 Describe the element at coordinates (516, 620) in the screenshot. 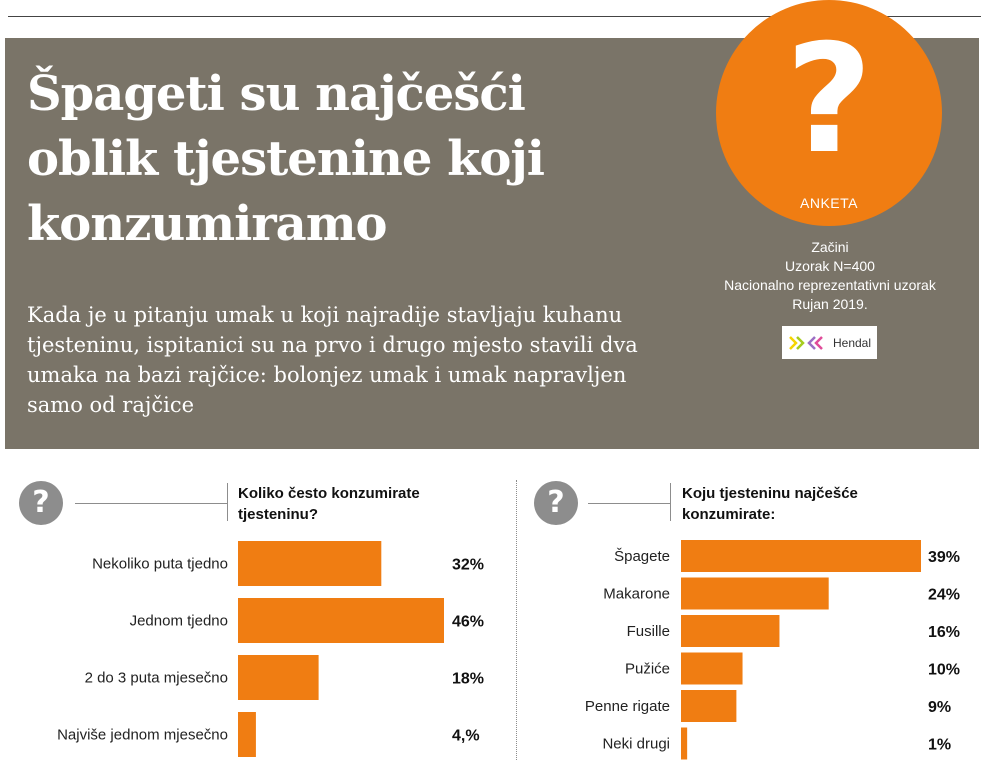

I see `column-divider` at that location.